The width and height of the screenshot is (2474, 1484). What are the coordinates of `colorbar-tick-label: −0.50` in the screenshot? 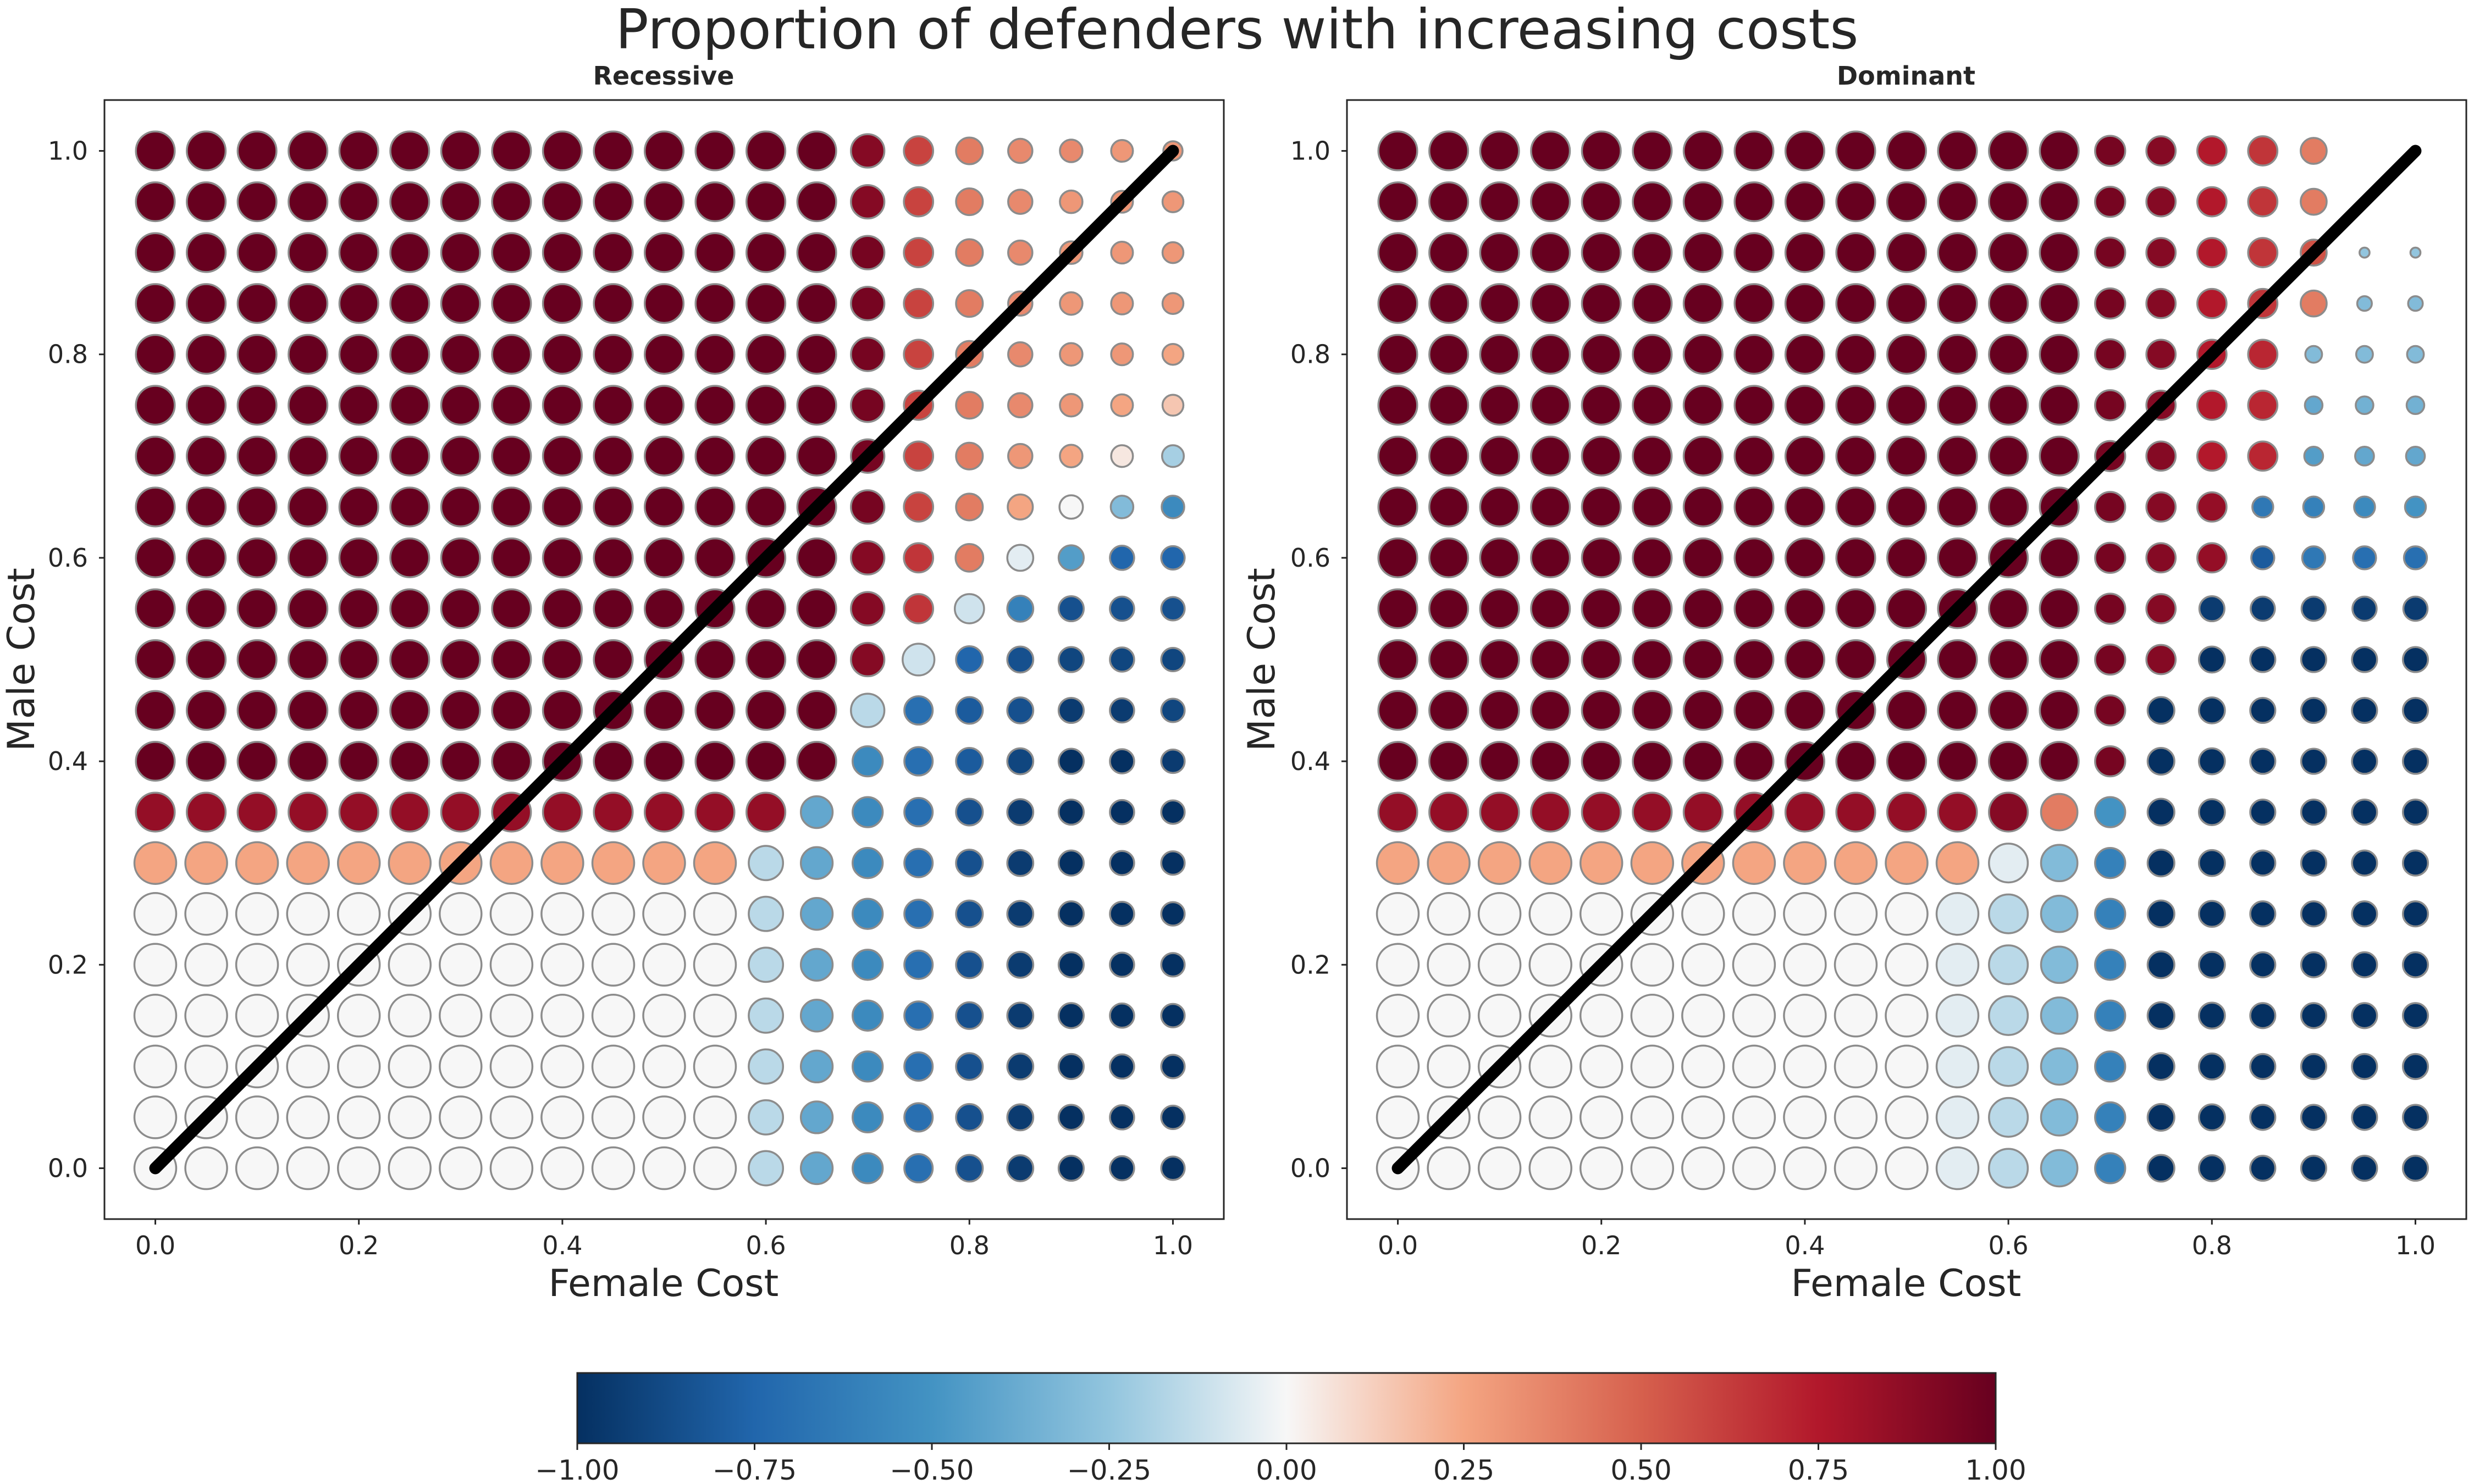 It's located at (932, 1469).